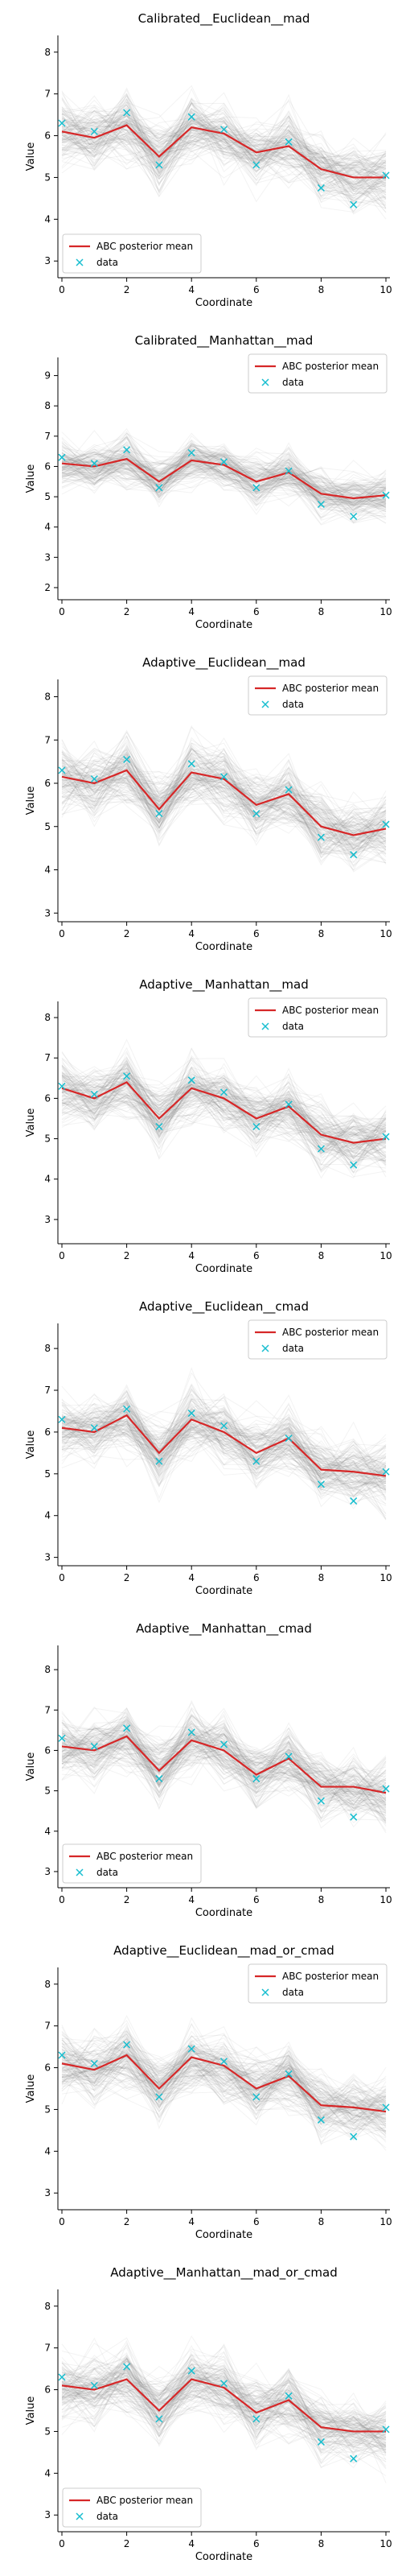  What do you see at coordinates (47, 527) in the screenshot?
I see `y-tick-label: 4` at bounding box center [47, 527].